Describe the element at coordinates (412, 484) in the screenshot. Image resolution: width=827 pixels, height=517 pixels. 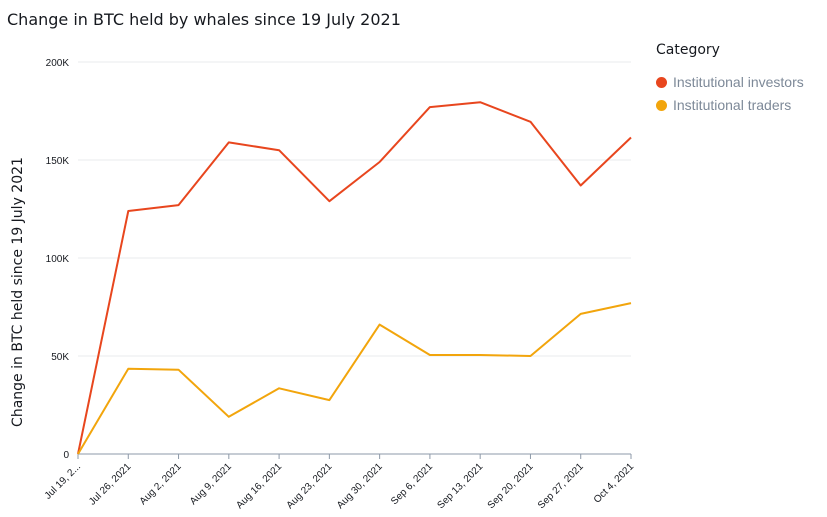
I see `x-tick-label: Sep 6, 2021` at that location.